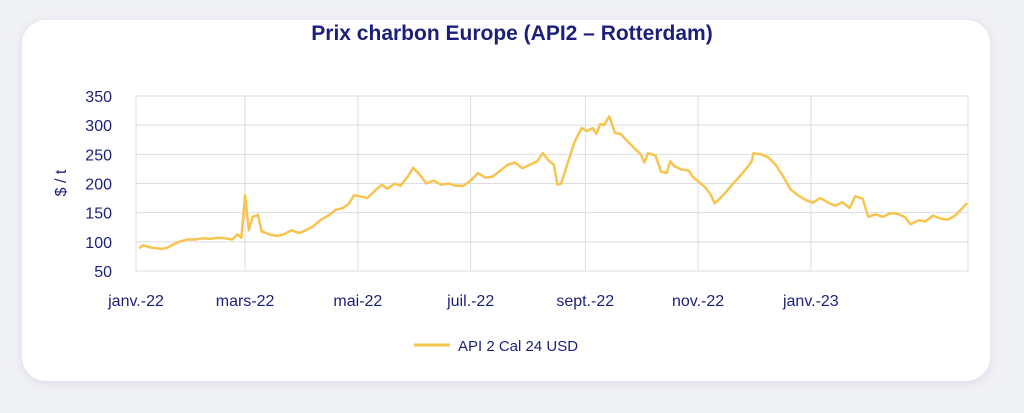 This screenshot has width=1024, height=413. Describe the element at coordinates (103, 272) in the screenshot. I see `y-tick-label: 50` at that location.